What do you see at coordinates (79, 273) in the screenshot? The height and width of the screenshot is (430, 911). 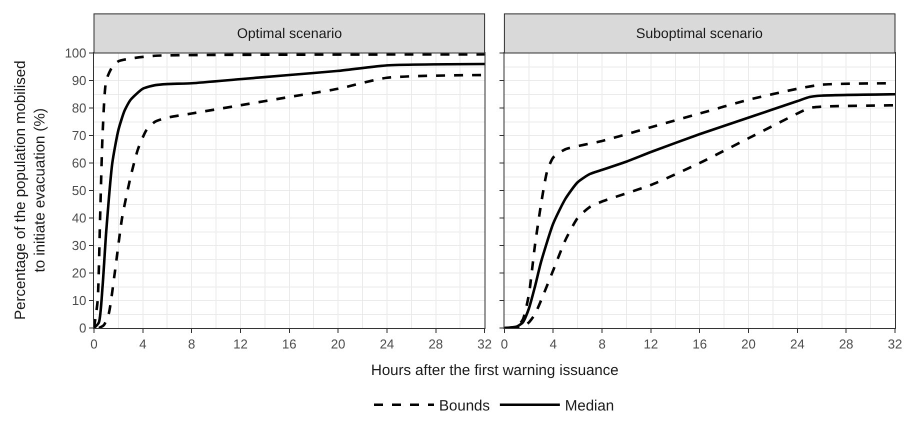 I see `y-tick-label: 20` at bounding box center [79, 273].